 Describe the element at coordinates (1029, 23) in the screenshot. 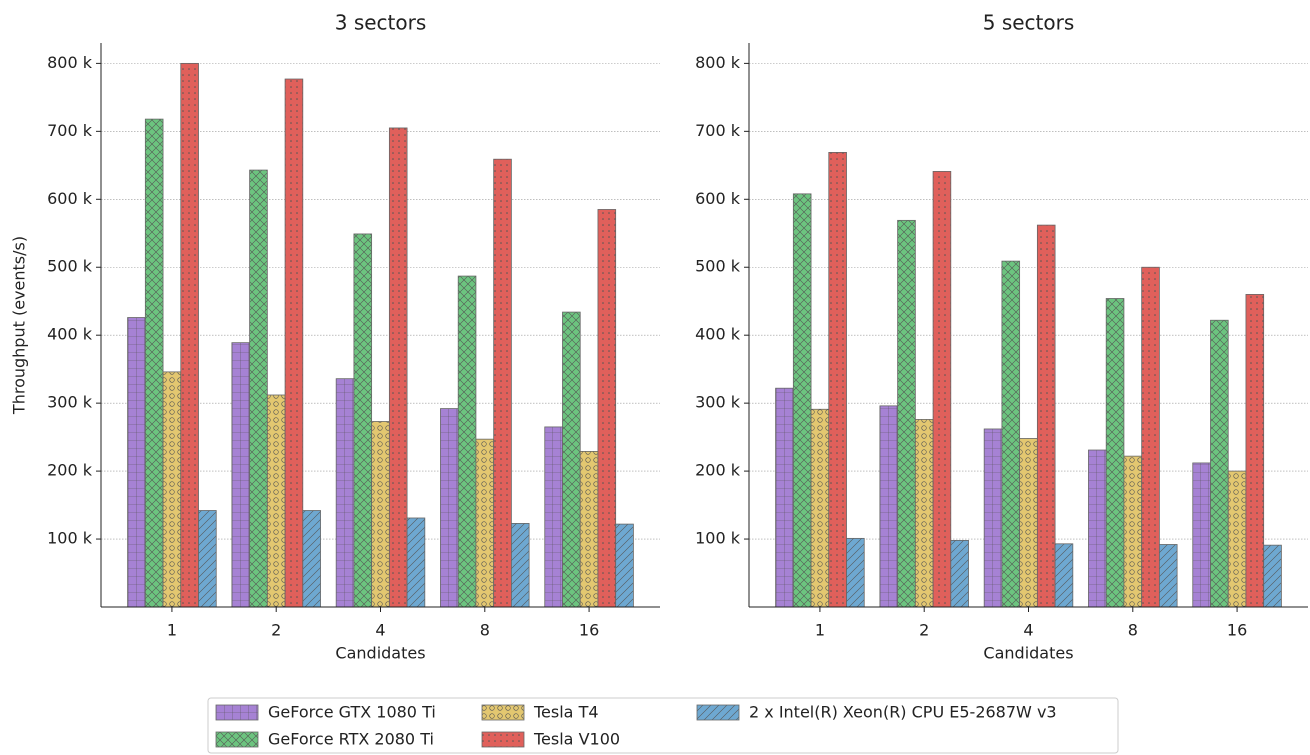

I see `chart-title: 5 sectors` at that location.